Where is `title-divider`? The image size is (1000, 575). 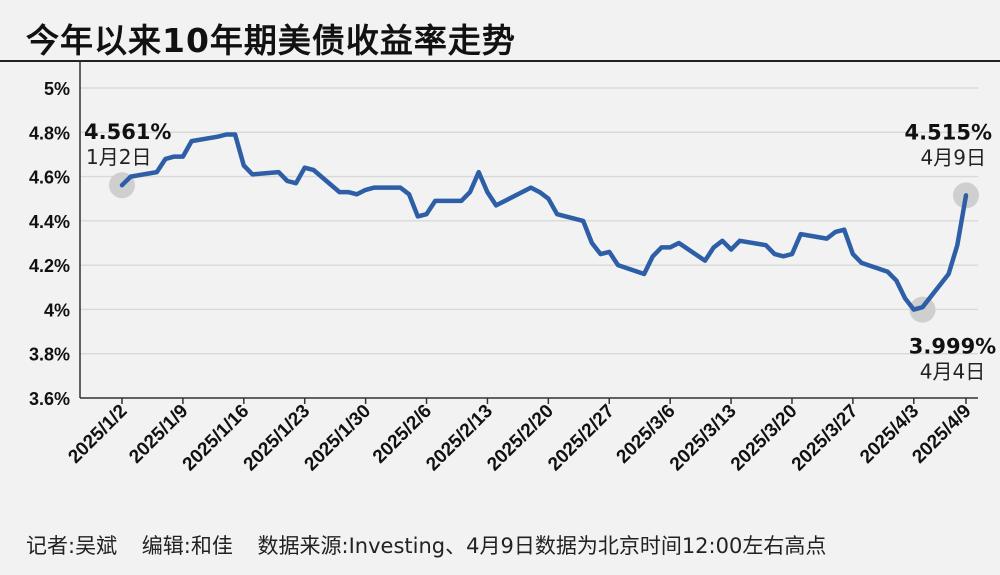
title-divider is located at coordinates (500, 61).